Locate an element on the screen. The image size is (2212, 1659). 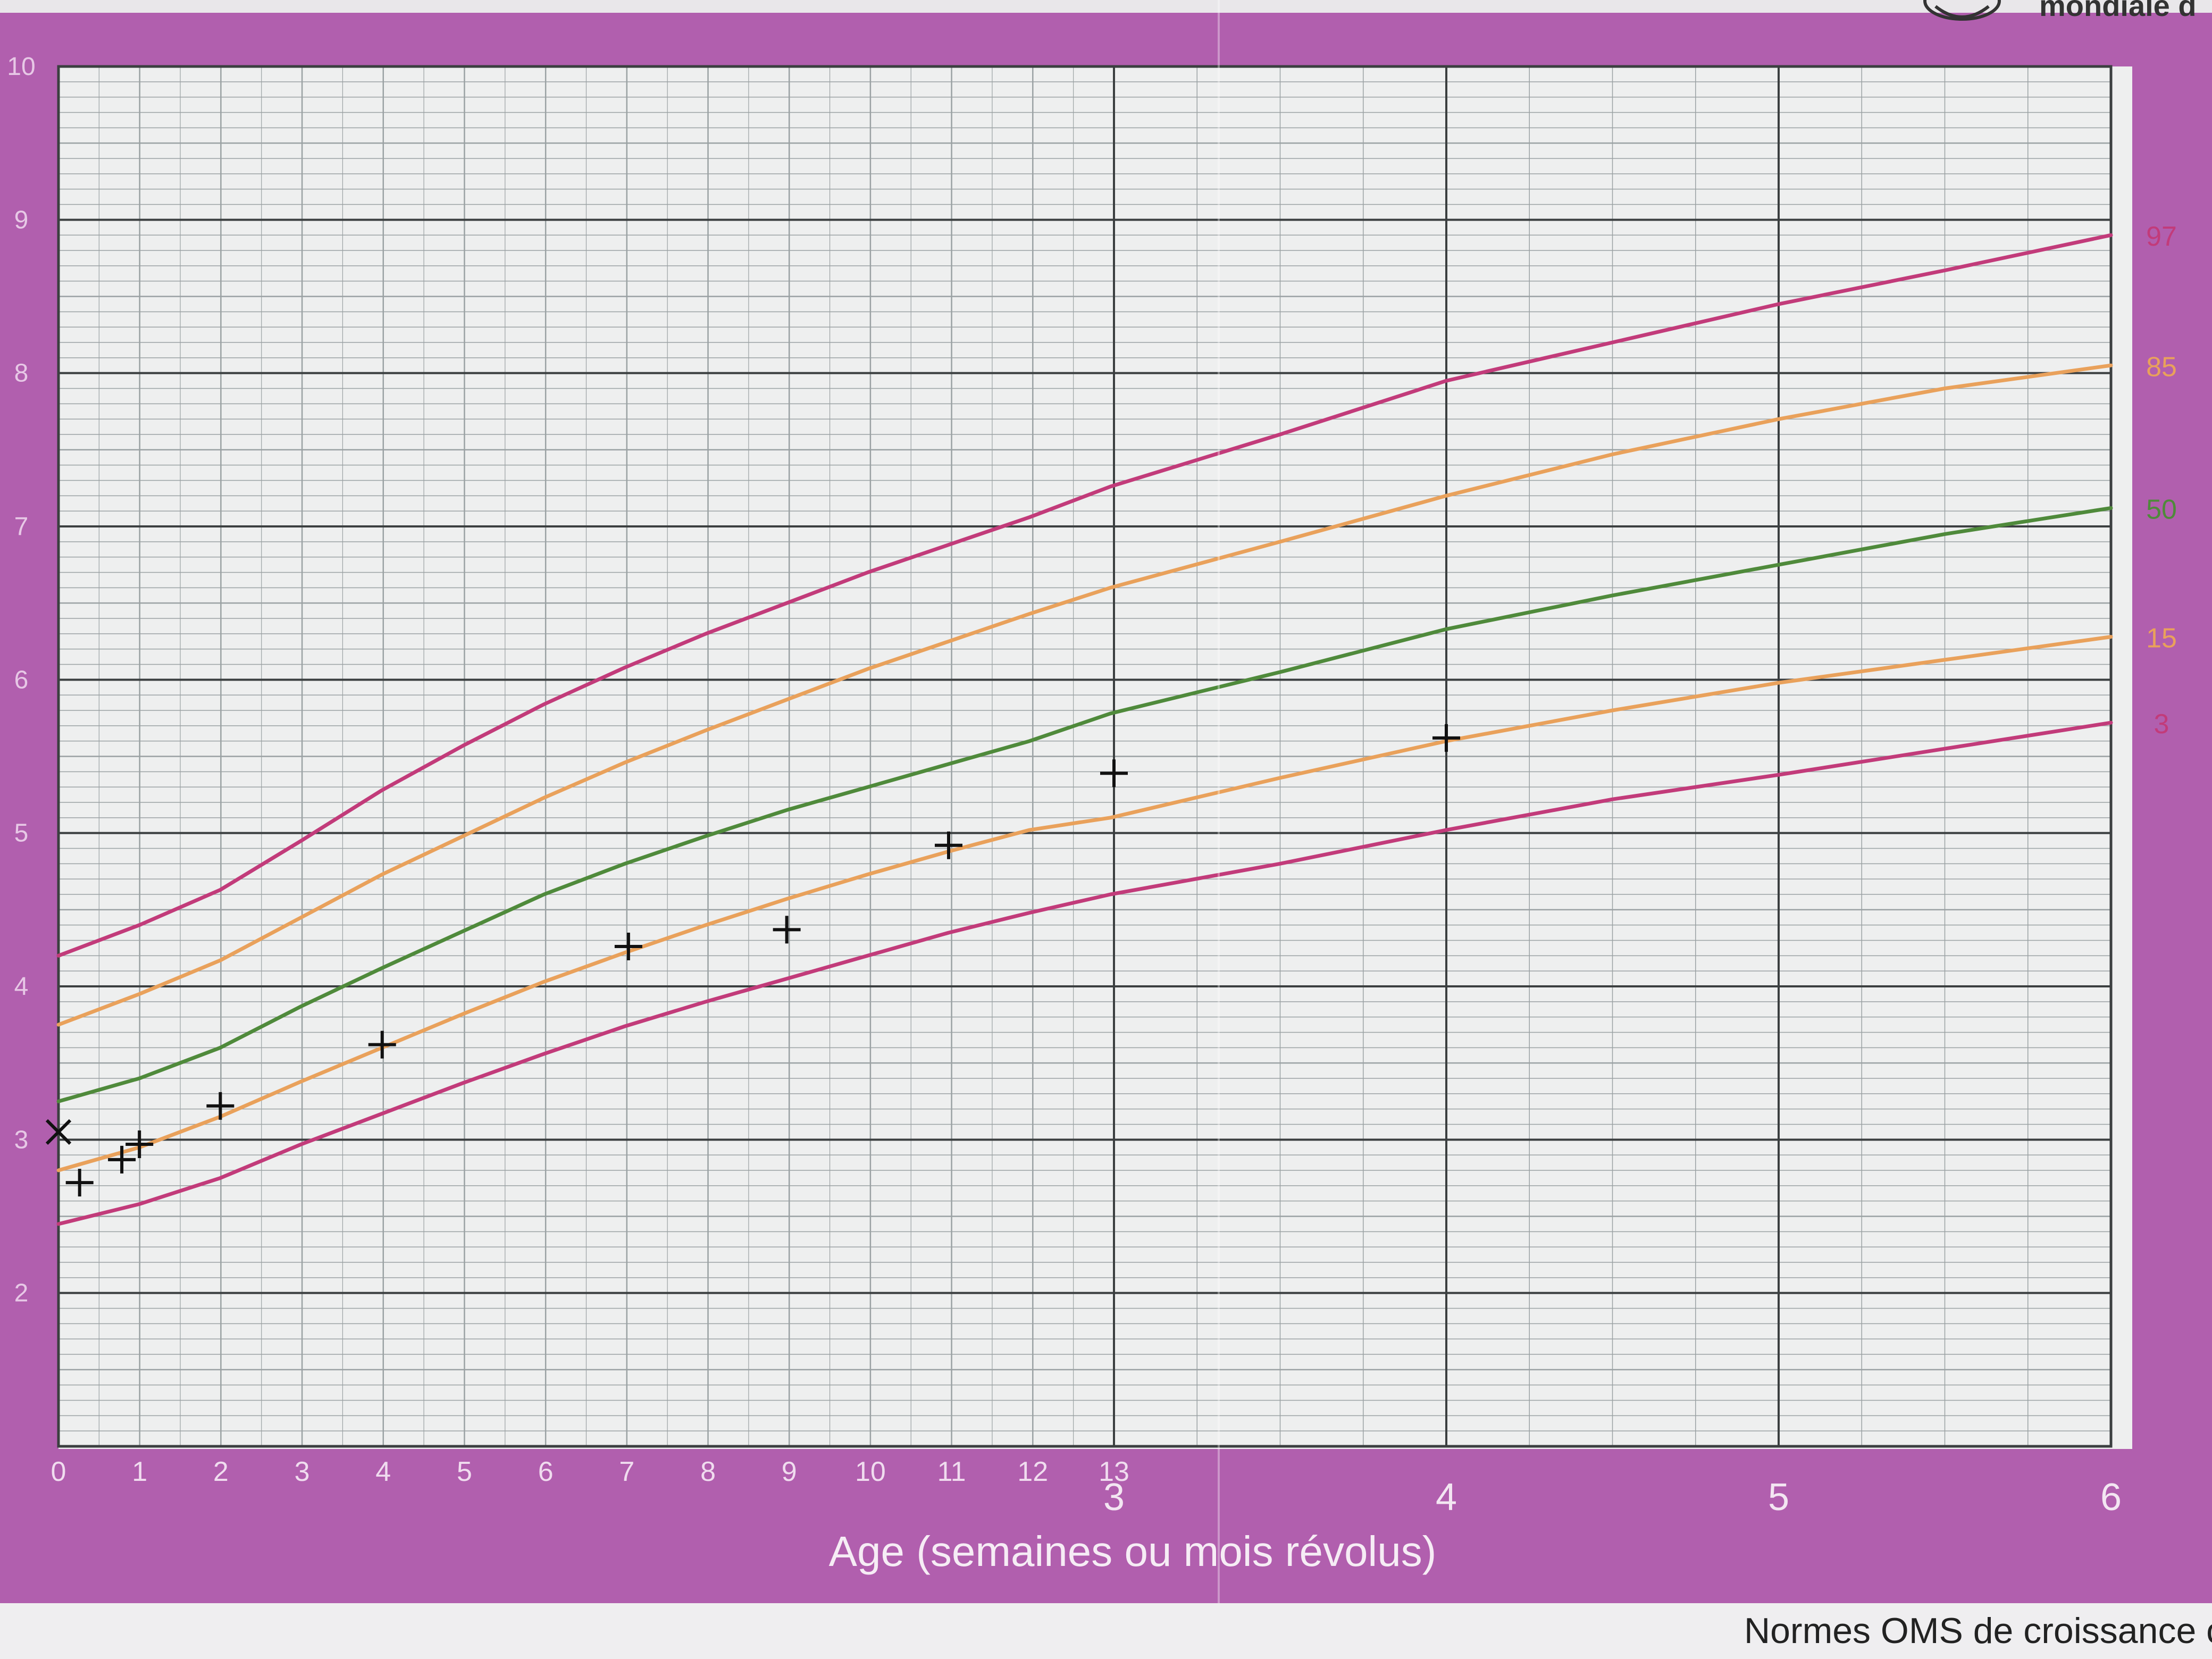
x-tick-label-week: 0 is located at coordinates (58, 1471).